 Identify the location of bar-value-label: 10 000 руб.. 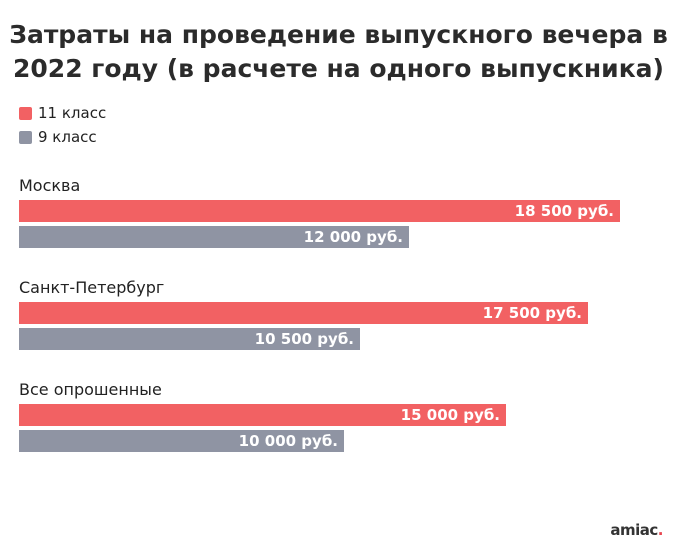
(288, 441).